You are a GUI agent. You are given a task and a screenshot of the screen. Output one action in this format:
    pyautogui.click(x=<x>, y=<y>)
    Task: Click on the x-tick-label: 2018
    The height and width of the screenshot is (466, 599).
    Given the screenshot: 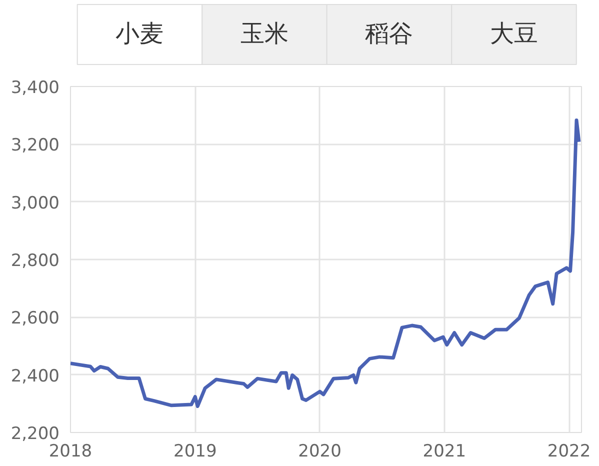 What is the action you would take?
    pyautogui.click(x=70, y=452)
    